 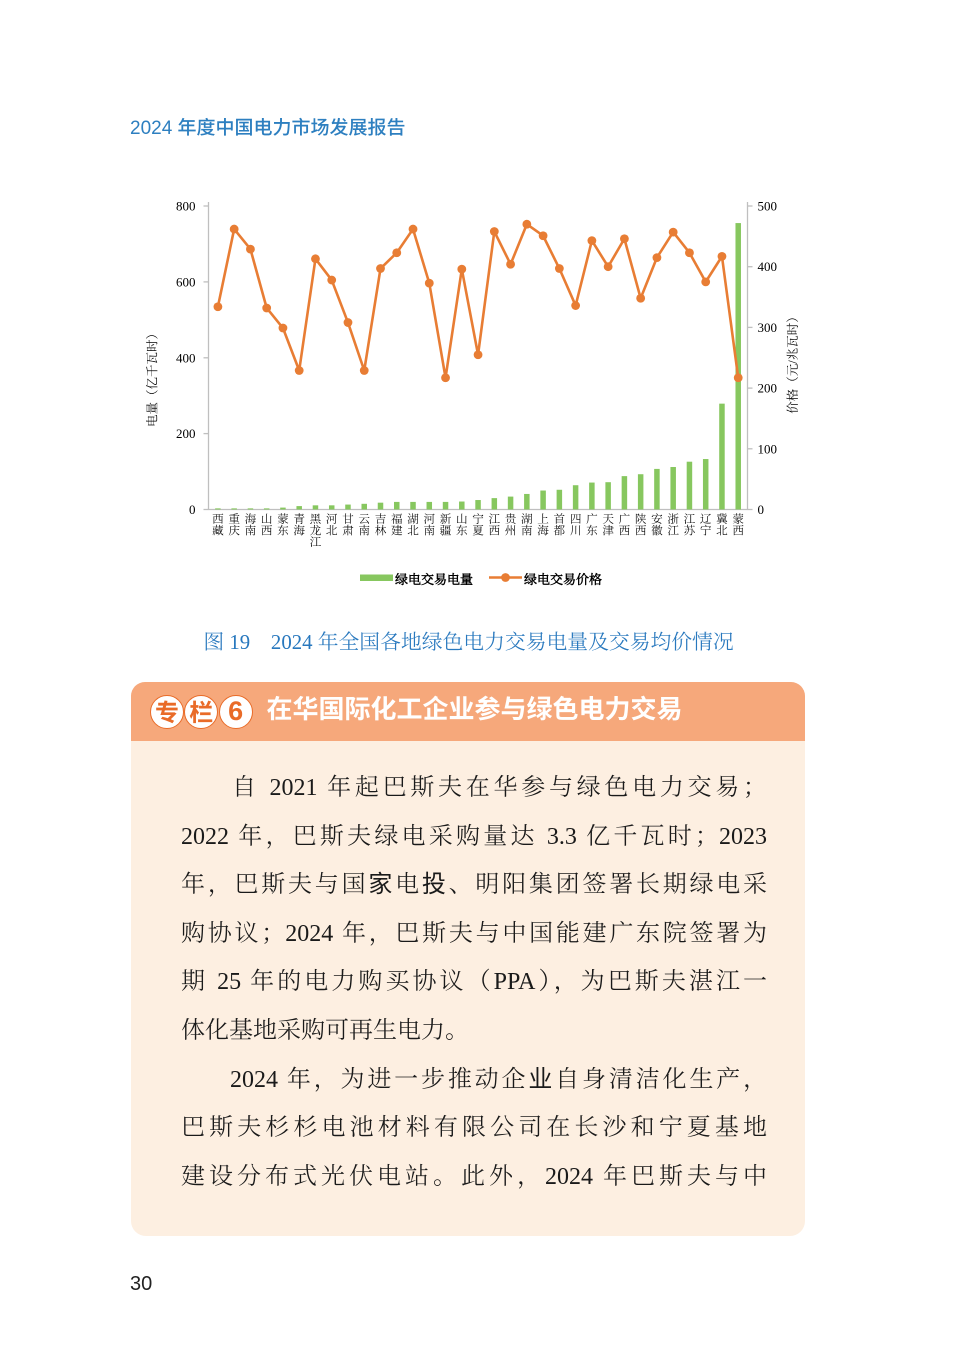 What do you see at coordinates (768, 448) in the screenshot?
I see `svg-text: 100` at bounding box center [768, 448].